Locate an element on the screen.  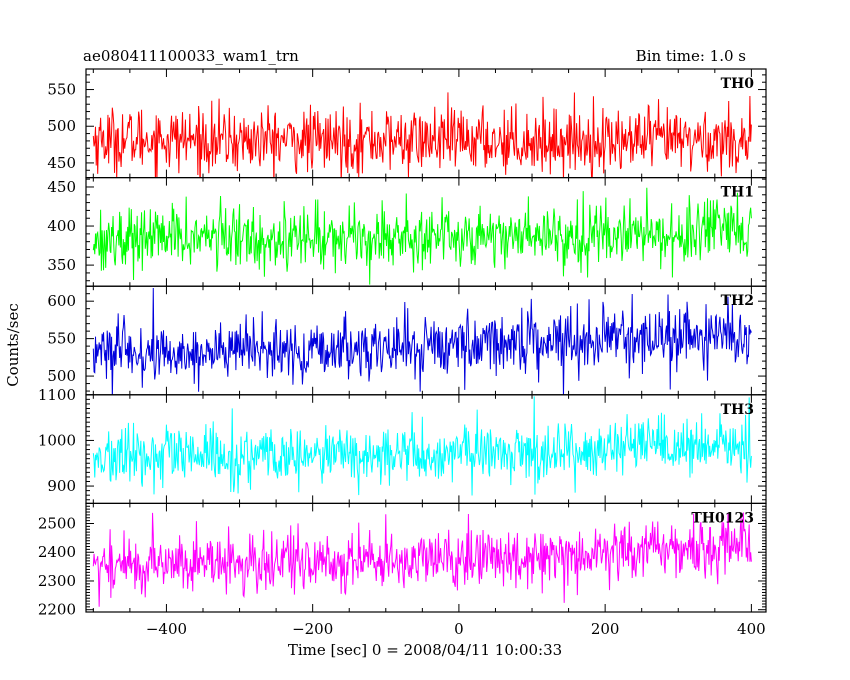
panel-label-th2: TH2 is located at coordinates (737, 301).